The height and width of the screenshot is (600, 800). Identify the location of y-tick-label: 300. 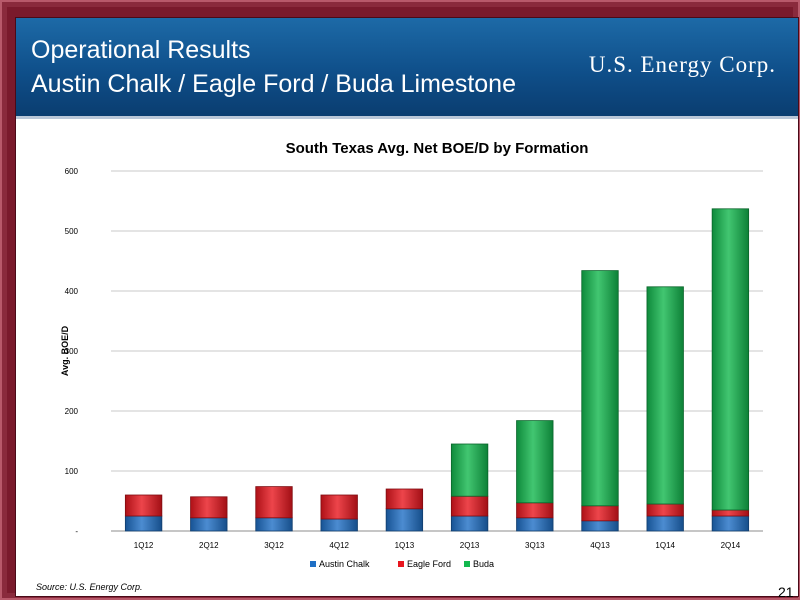
(72, 351).